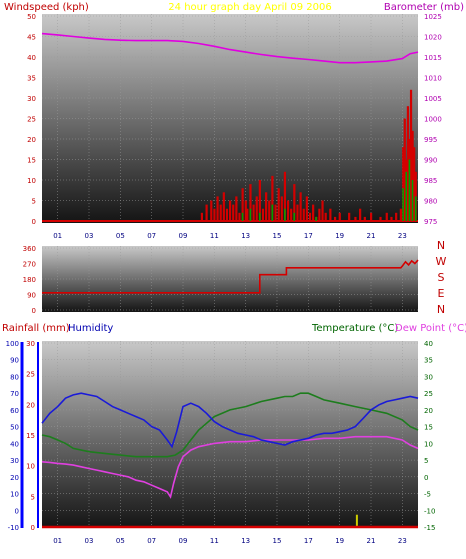  I want to click on windspeed-tick: 50, so click(31, 17).